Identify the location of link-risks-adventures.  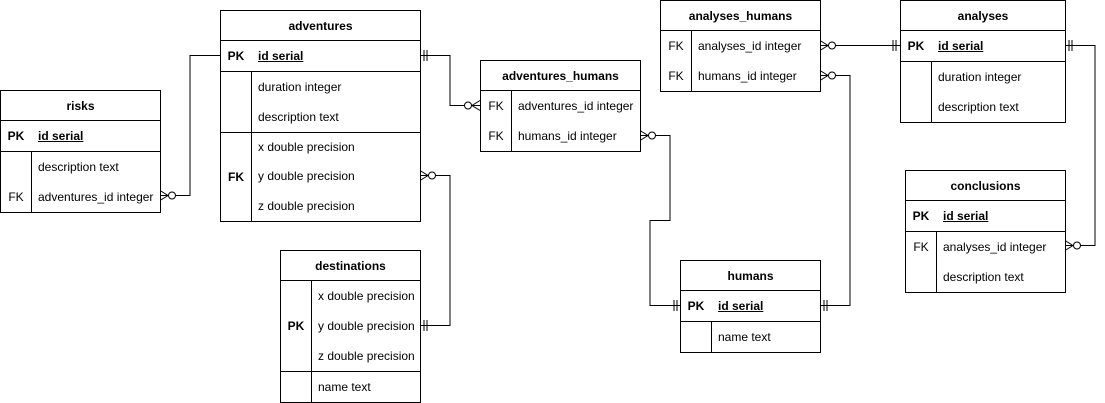
(190, 125).